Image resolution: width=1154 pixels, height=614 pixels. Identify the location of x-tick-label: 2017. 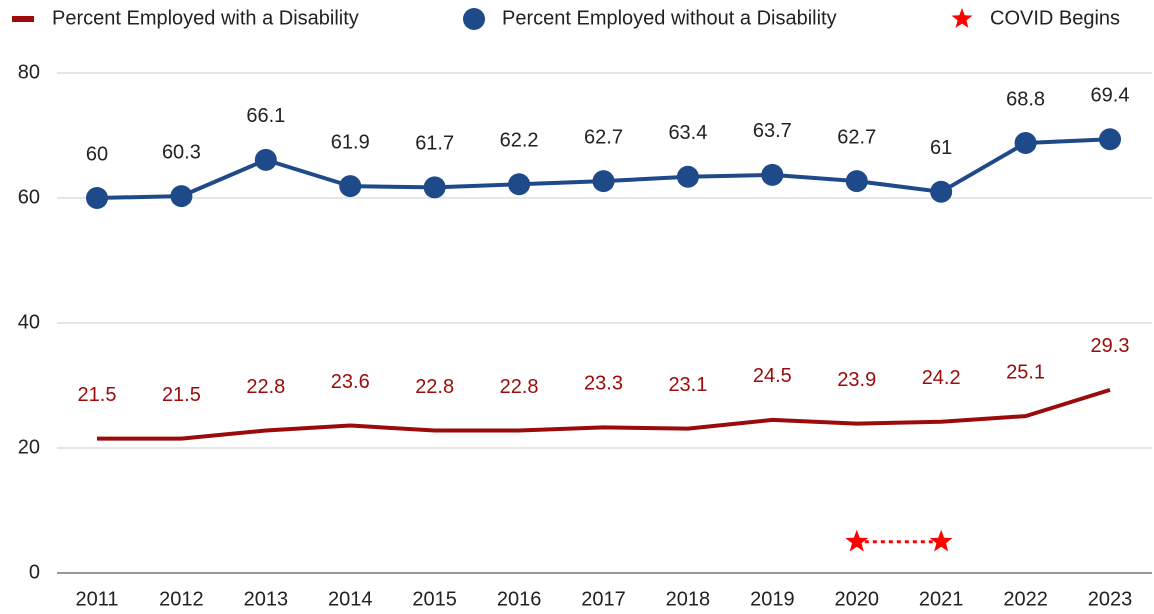
(603, 599).